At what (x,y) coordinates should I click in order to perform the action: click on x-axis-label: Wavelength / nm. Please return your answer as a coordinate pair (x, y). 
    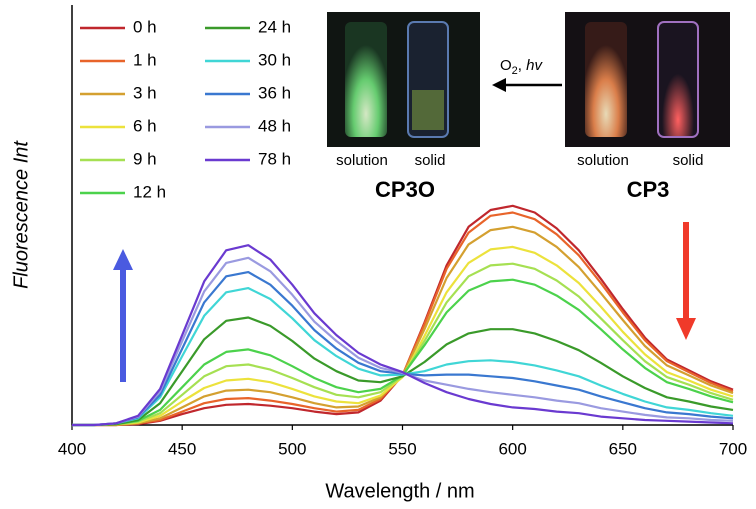
    Looking at the image, I should click on (399, 491).